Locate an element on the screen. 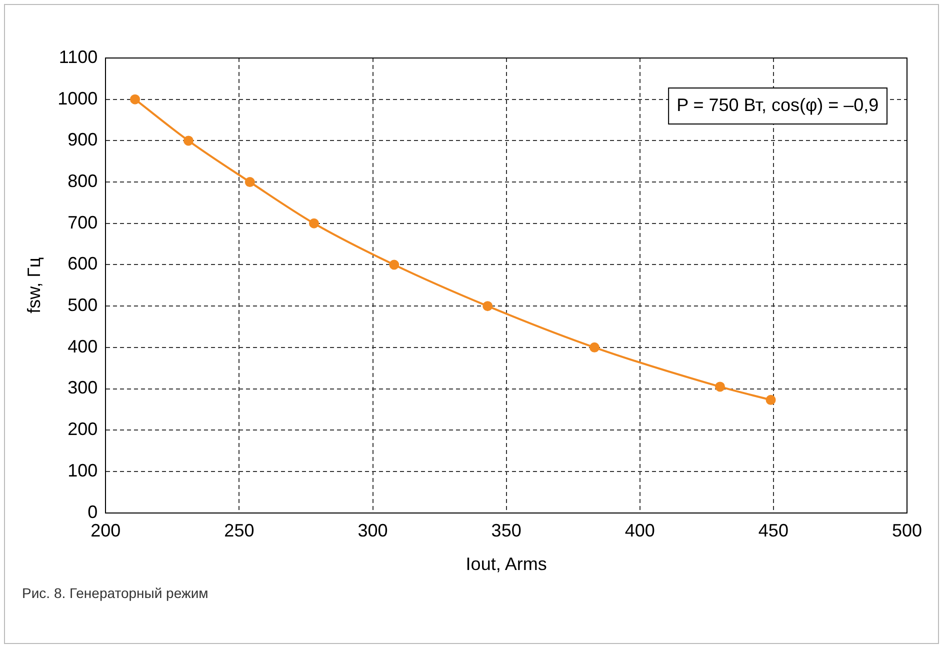  y-axis-title: fsw, Гц is located at coordinates (34, 285).